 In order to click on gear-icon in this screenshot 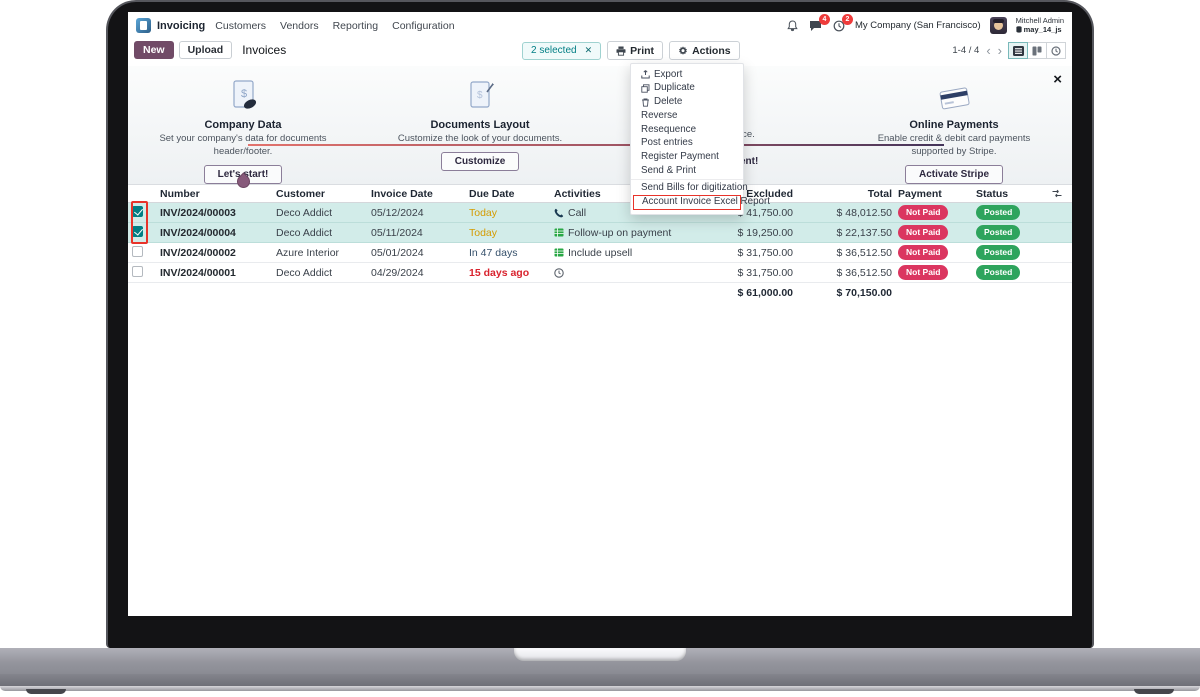, I will do `click(683, 50)`.